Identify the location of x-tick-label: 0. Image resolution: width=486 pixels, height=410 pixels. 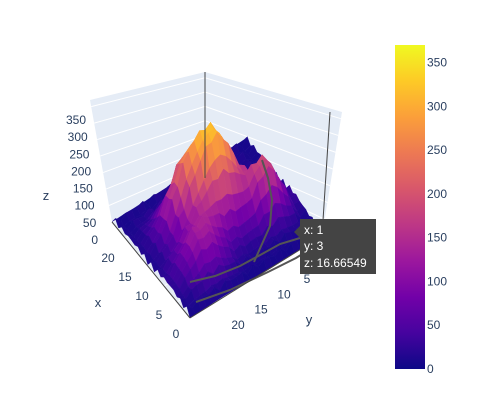
(176, 334).